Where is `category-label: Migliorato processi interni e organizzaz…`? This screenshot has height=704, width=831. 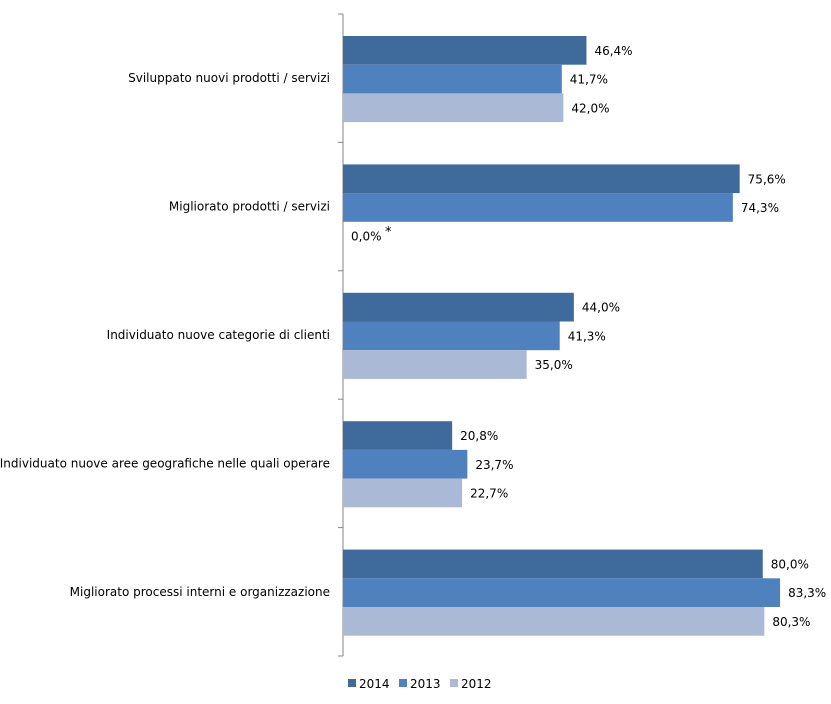
category-label: Migliorato processi interni e organizzaz… is located at coordinates (200, 592).